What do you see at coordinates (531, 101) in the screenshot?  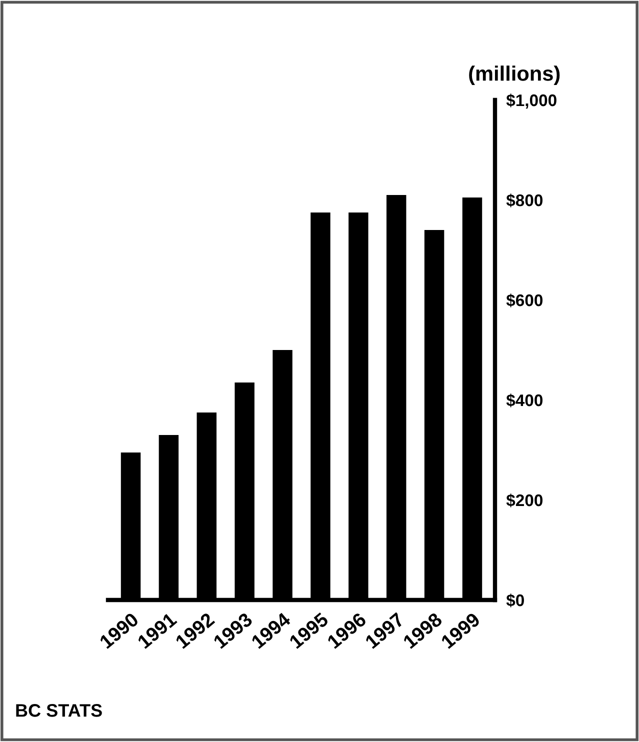 I see `y-tick-label: $1,000` at bounding box center [531, 101].